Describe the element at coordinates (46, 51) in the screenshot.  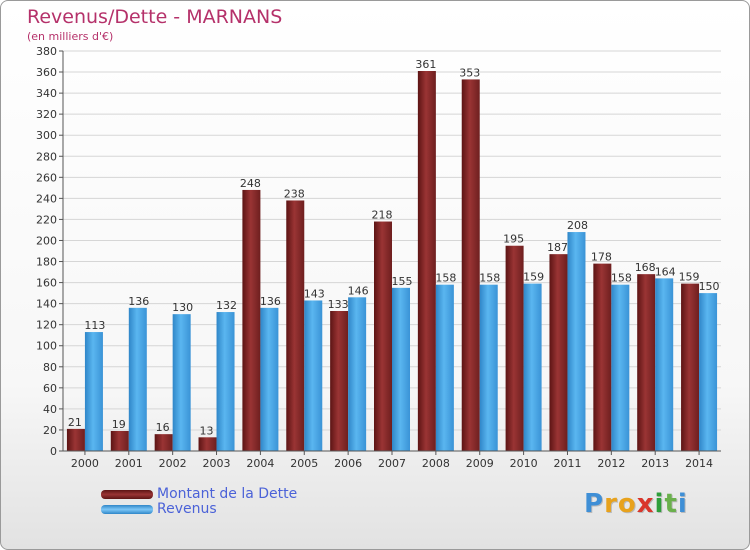
I see `y-tick-label: 380` at that location.